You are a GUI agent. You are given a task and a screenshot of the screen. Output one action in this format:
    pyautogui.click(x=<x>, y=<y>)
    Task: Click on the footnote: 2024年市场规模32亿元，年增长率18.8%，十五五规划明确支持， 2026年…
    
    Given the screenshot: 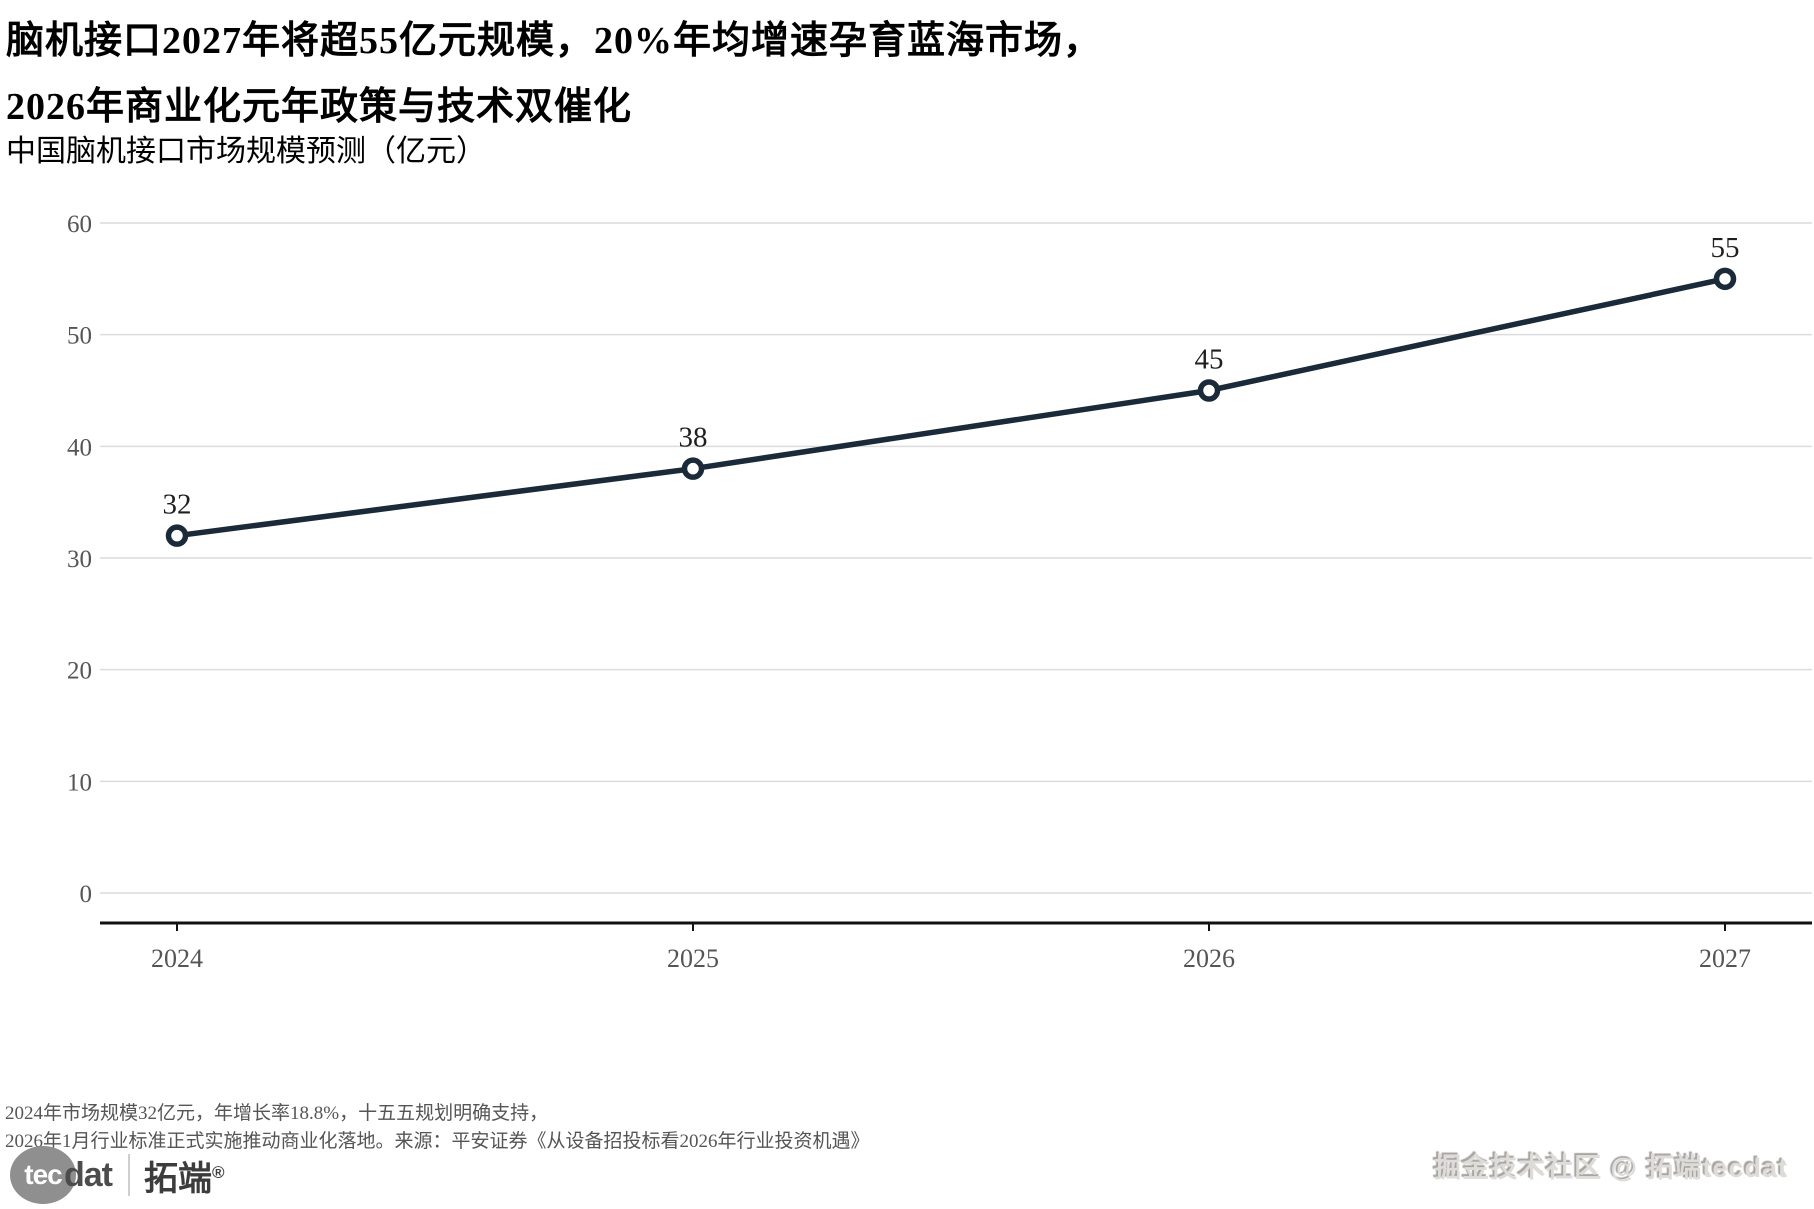 What is the action you would take?
    pyautogui.click(x=437, y=1128)
    